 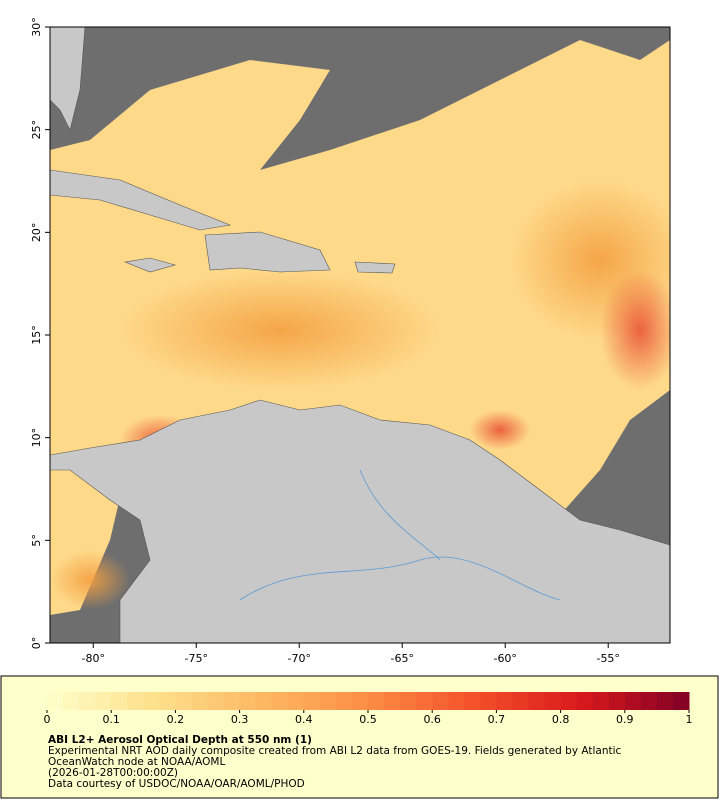 I want to click on colorbar-tick-label: 1, so click(x=689, y=719).